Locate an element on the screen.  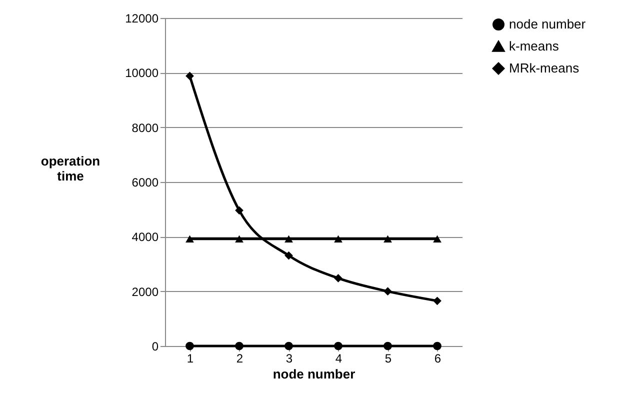
y-tick-label: 6000 is located at coordinates (145, 183).